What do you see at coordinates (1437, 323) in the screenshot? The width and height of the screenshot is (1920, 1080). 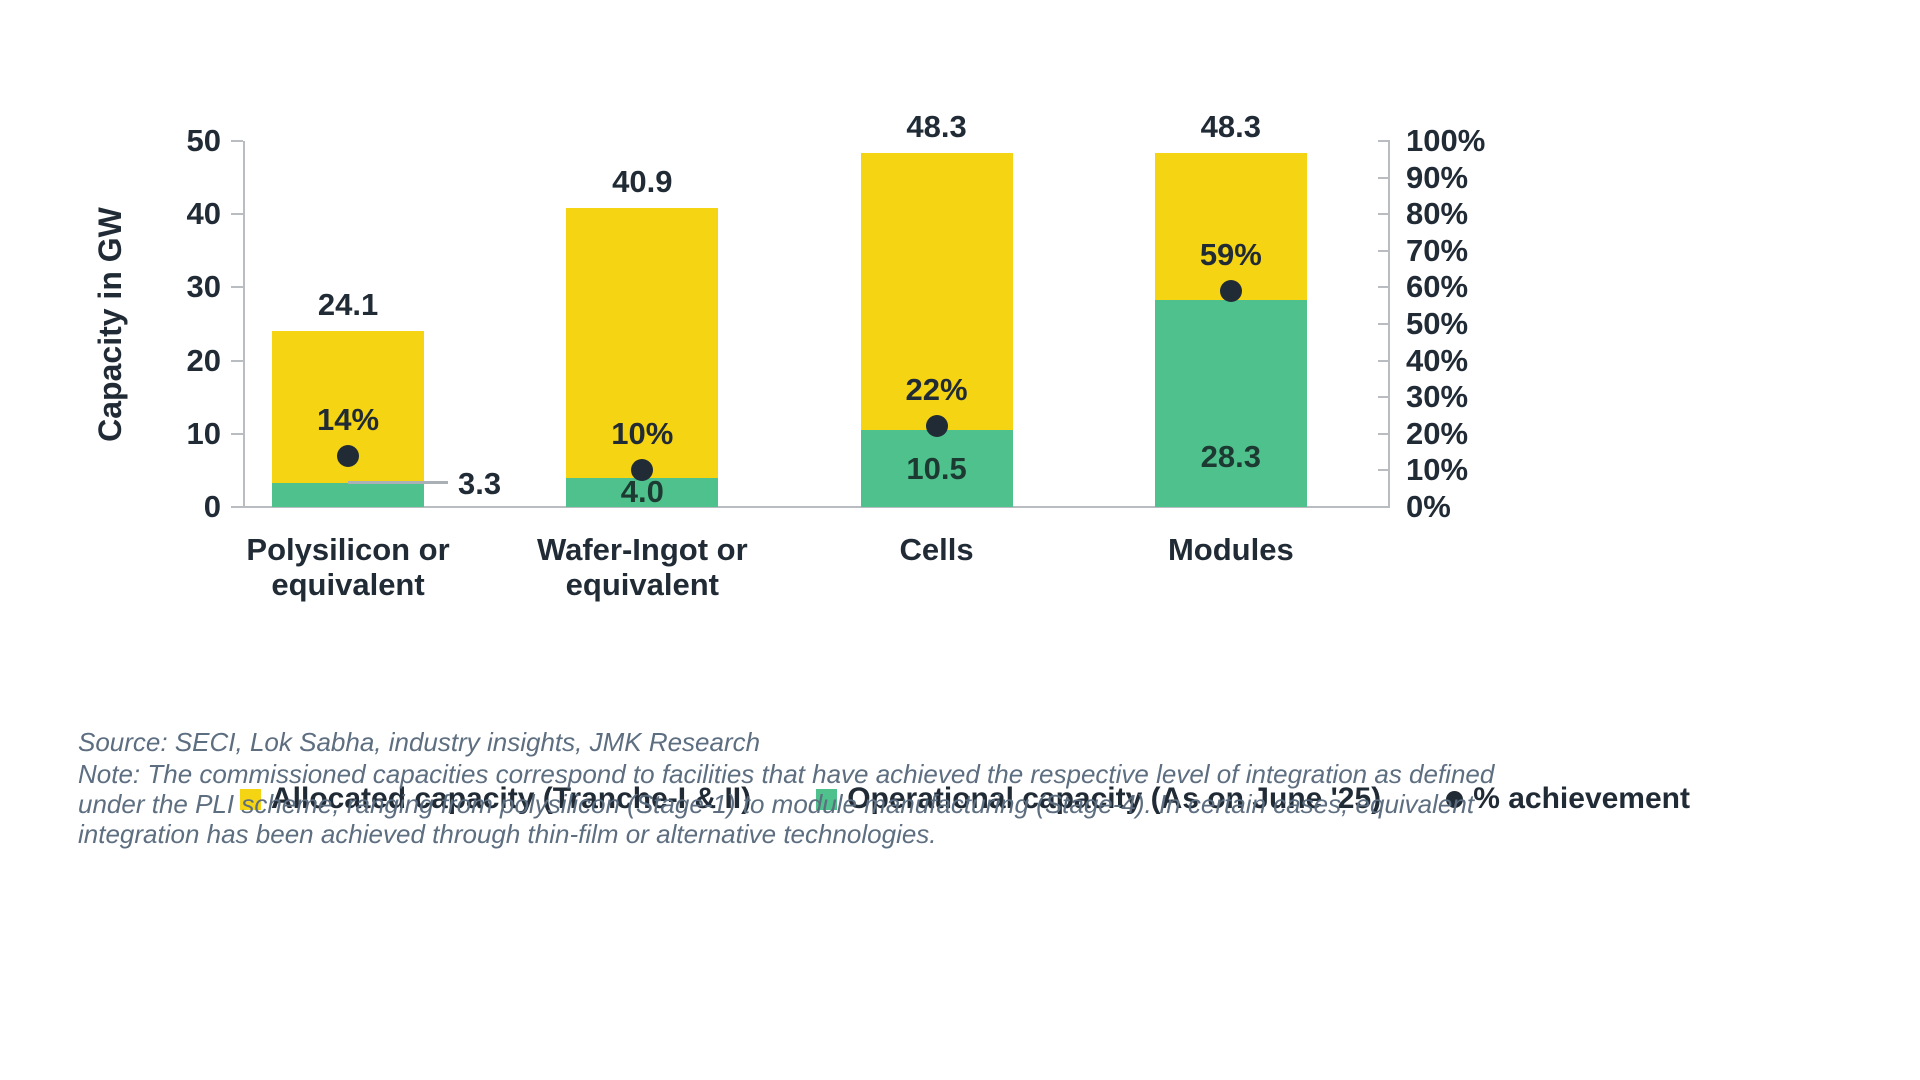 I see `right-axis-tick-label: 50%` at bounding box center [1437, 323].